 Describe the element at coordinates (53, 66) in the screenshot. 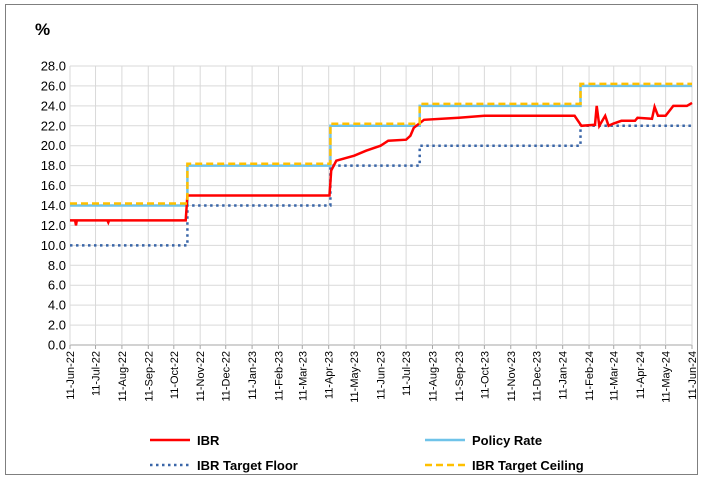

I see `y-tick-label: 28.0` at that location.